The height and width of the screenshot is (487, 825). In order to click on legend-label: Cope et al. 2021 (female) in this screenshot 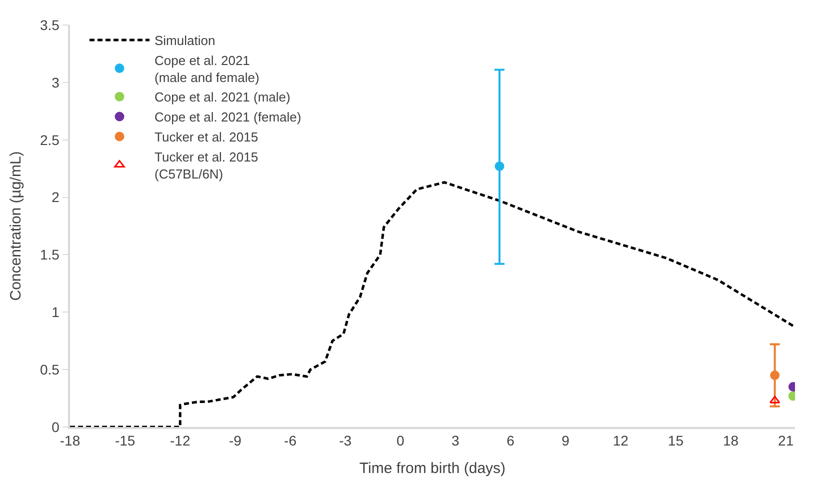, I will do `click(228, 117)`.